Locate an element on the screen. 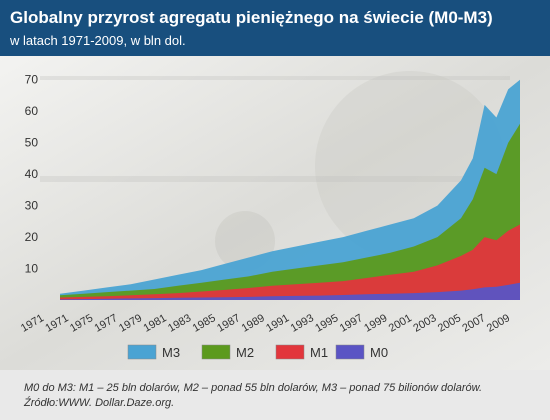 This screenshot has height=420, width=550. chart-legend: M3 M2 M1 M0 is located at coordinates (275, 353).